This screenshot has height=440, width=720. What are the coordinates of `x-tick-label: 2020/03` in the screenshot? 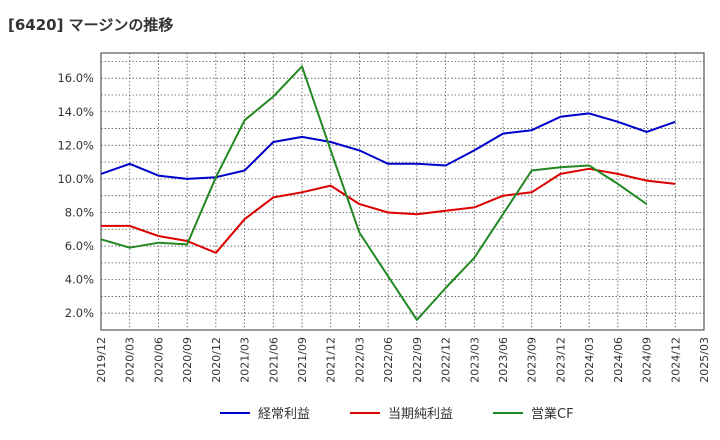 It's located at (130, 360).